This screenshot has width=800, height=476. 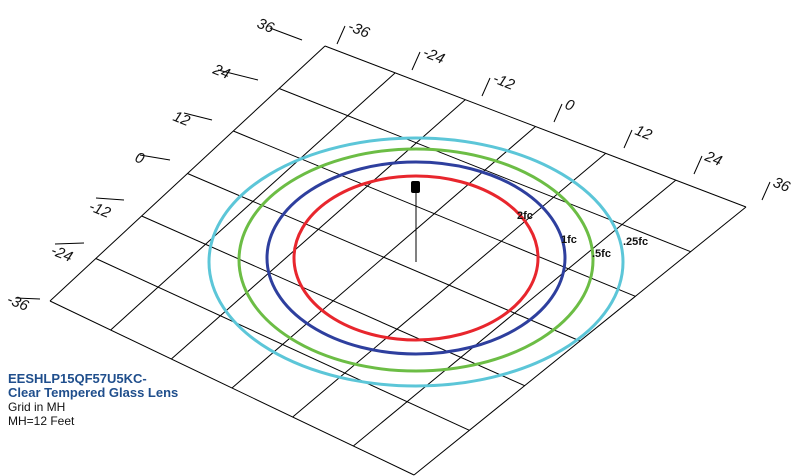 I want to click on top-axis-tick-label: -36, so click(x=359, y=30).